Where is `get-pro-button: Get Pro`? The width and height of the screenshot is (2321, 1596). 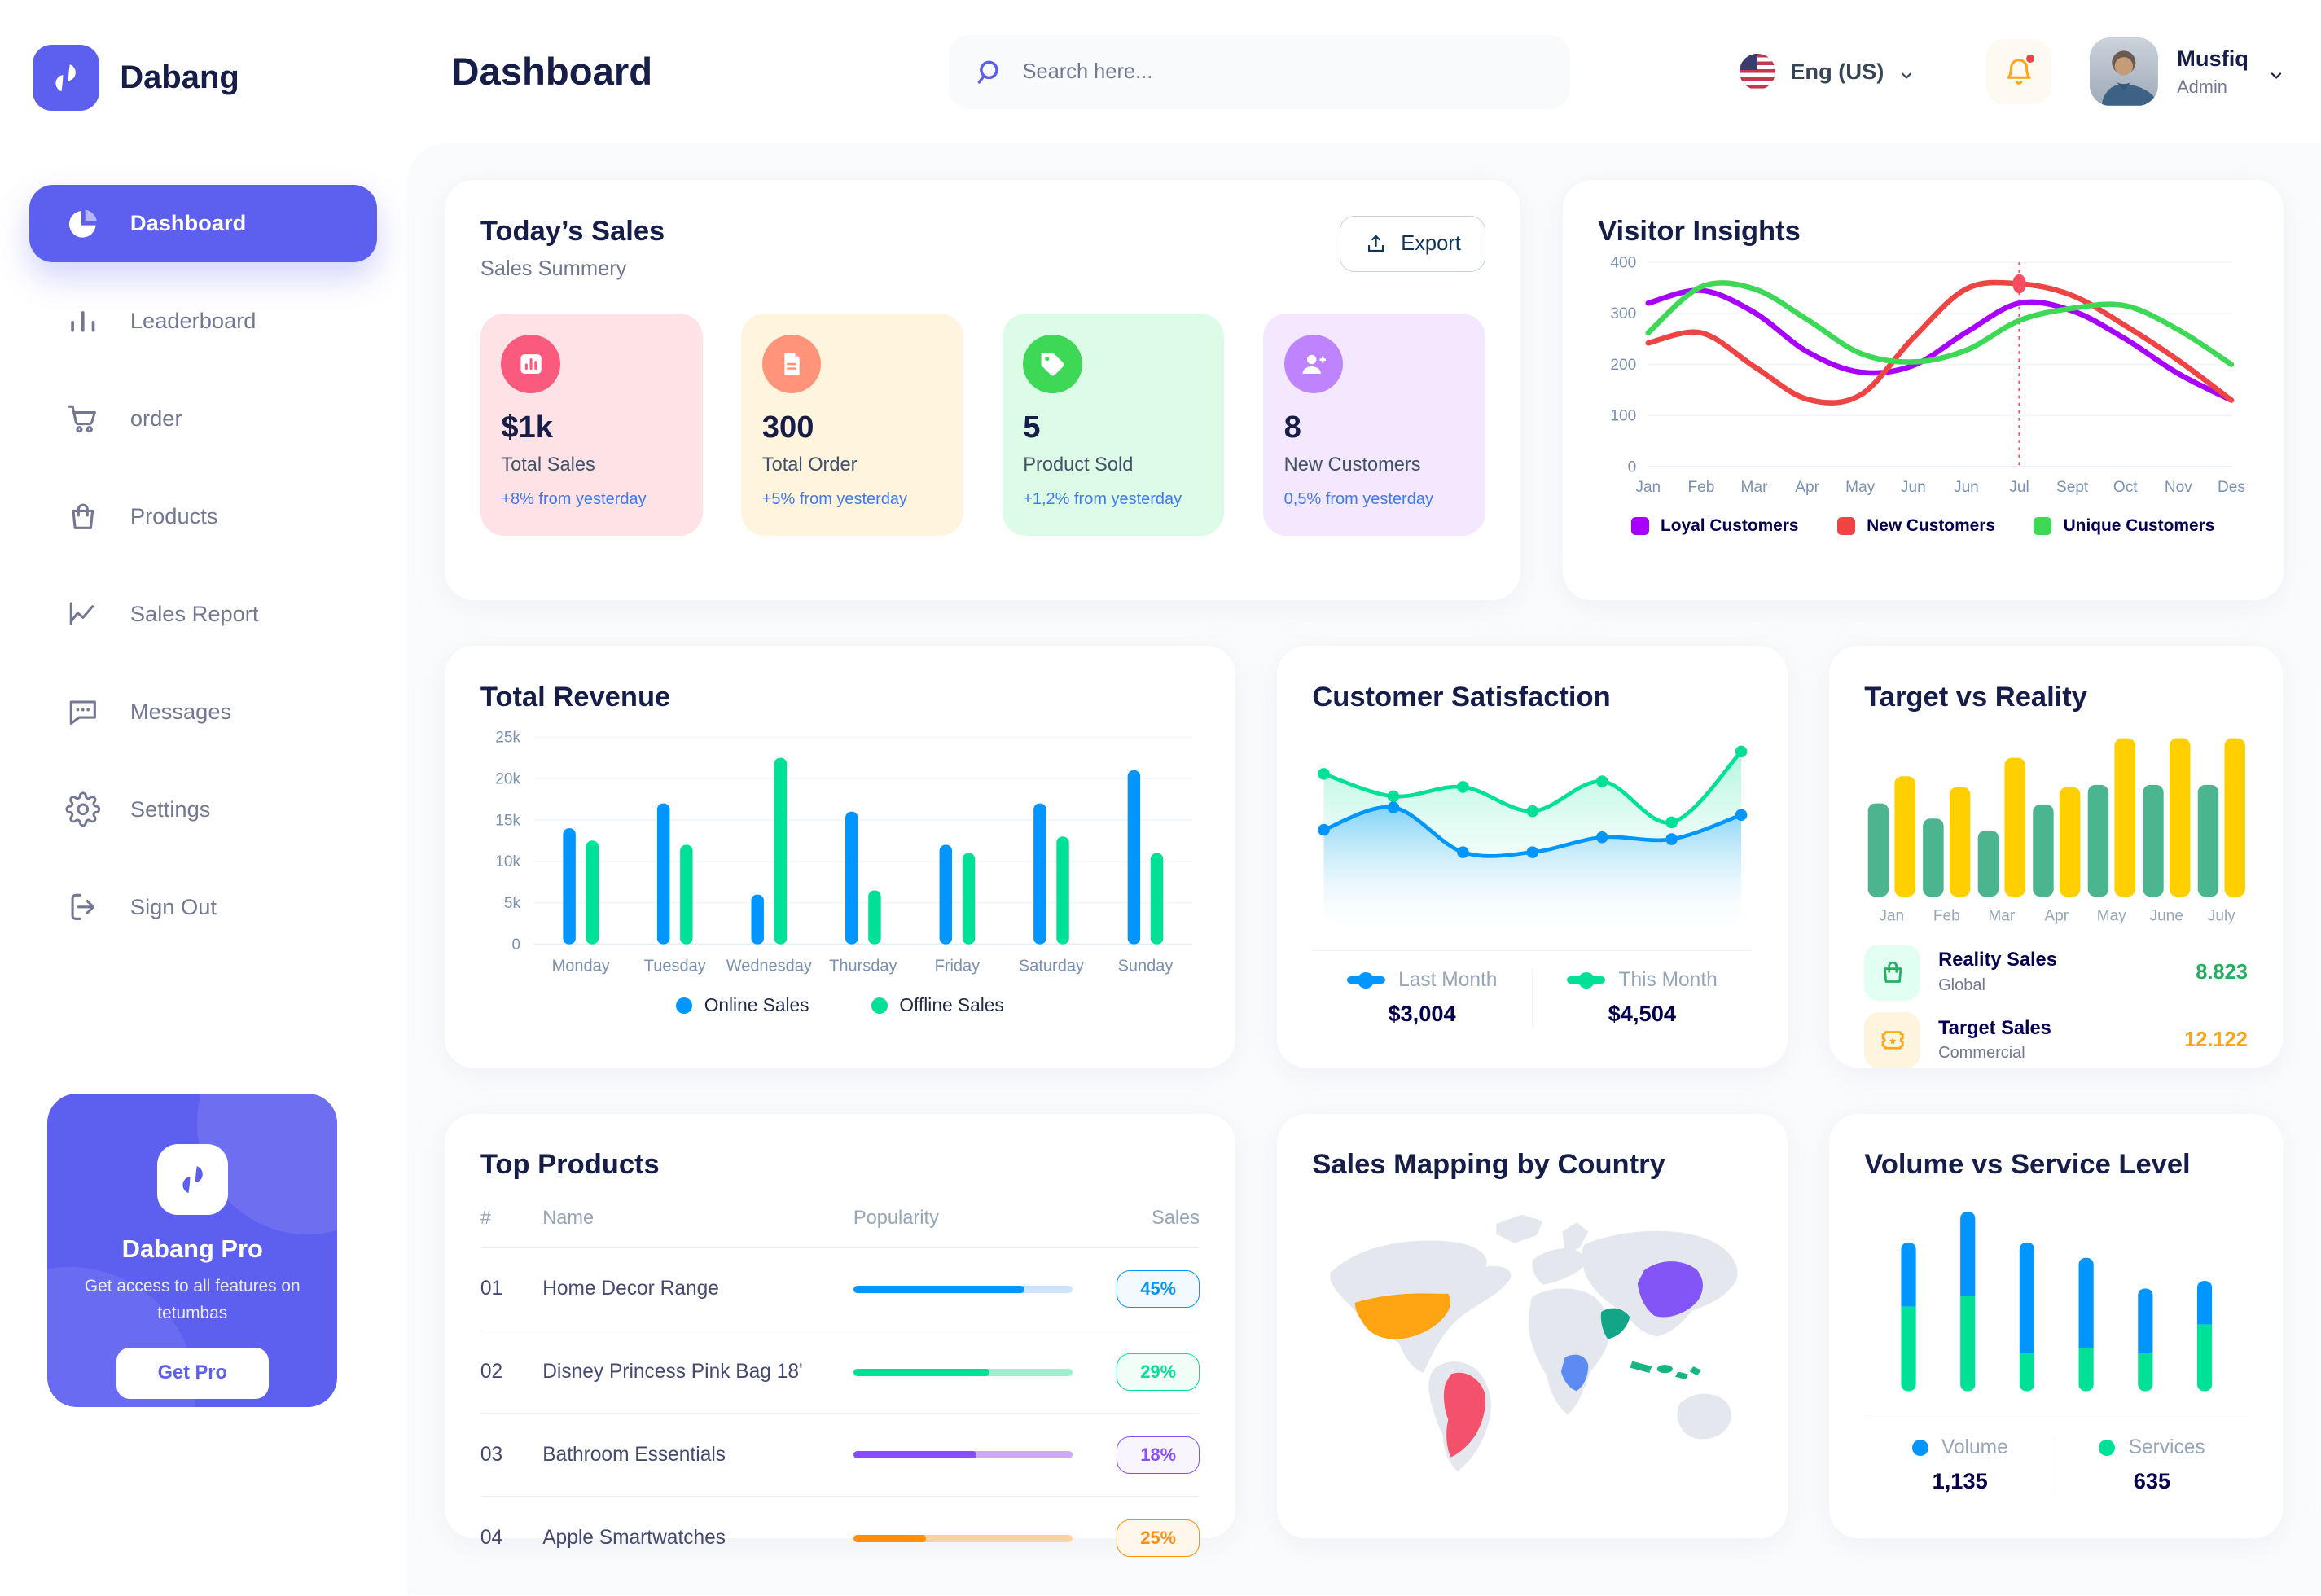
get-pro-button: Get Pro is located at coordinates (192, 1373).